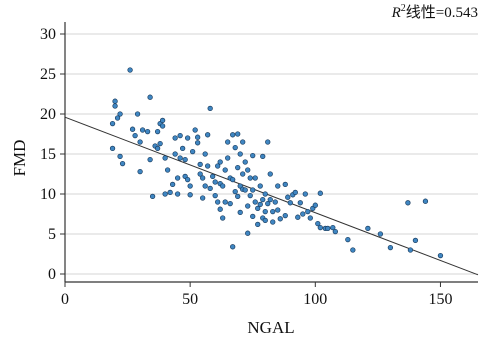 The height and width of the screenshot is (340, 479). I want to click on x-axis-title: NGAL, so click(270, 327).